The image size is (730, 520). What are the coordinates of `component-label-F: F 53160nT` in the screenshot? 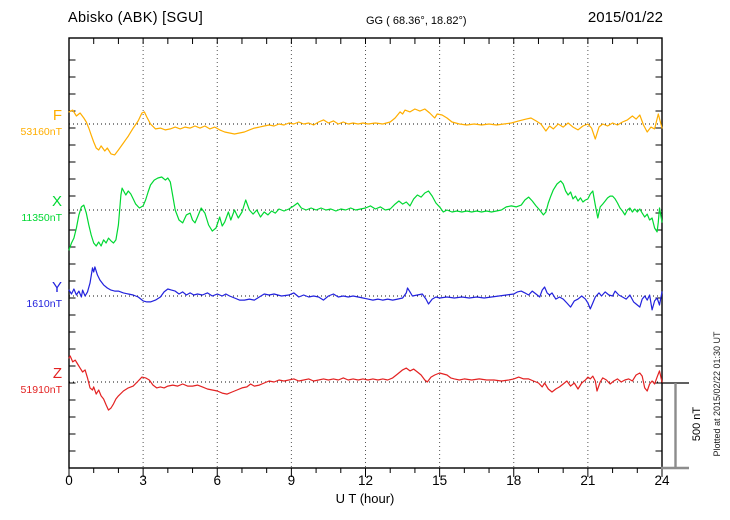 It's located at (31, 123).